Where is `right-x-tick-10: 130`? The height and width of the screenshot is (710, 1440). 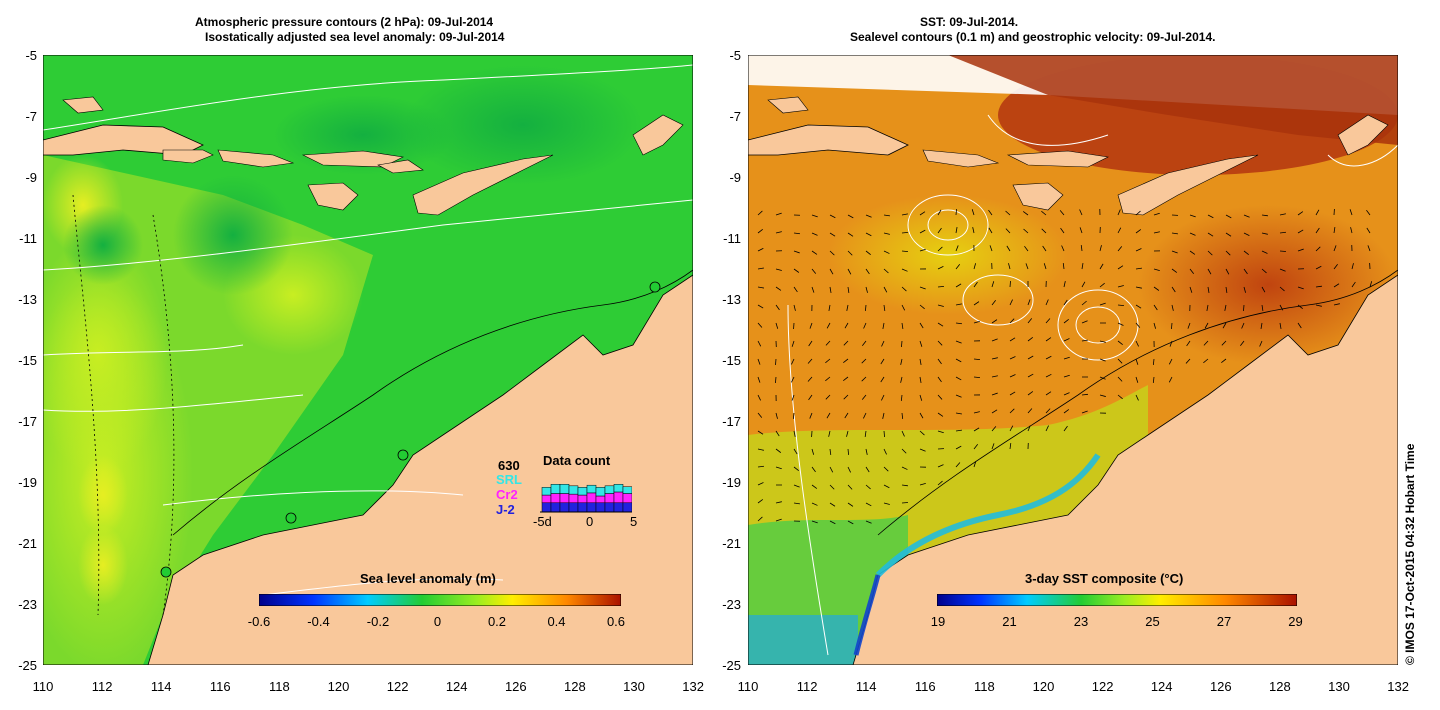 right-x-tick-10: 130 is located at coordinates (1339, 686).